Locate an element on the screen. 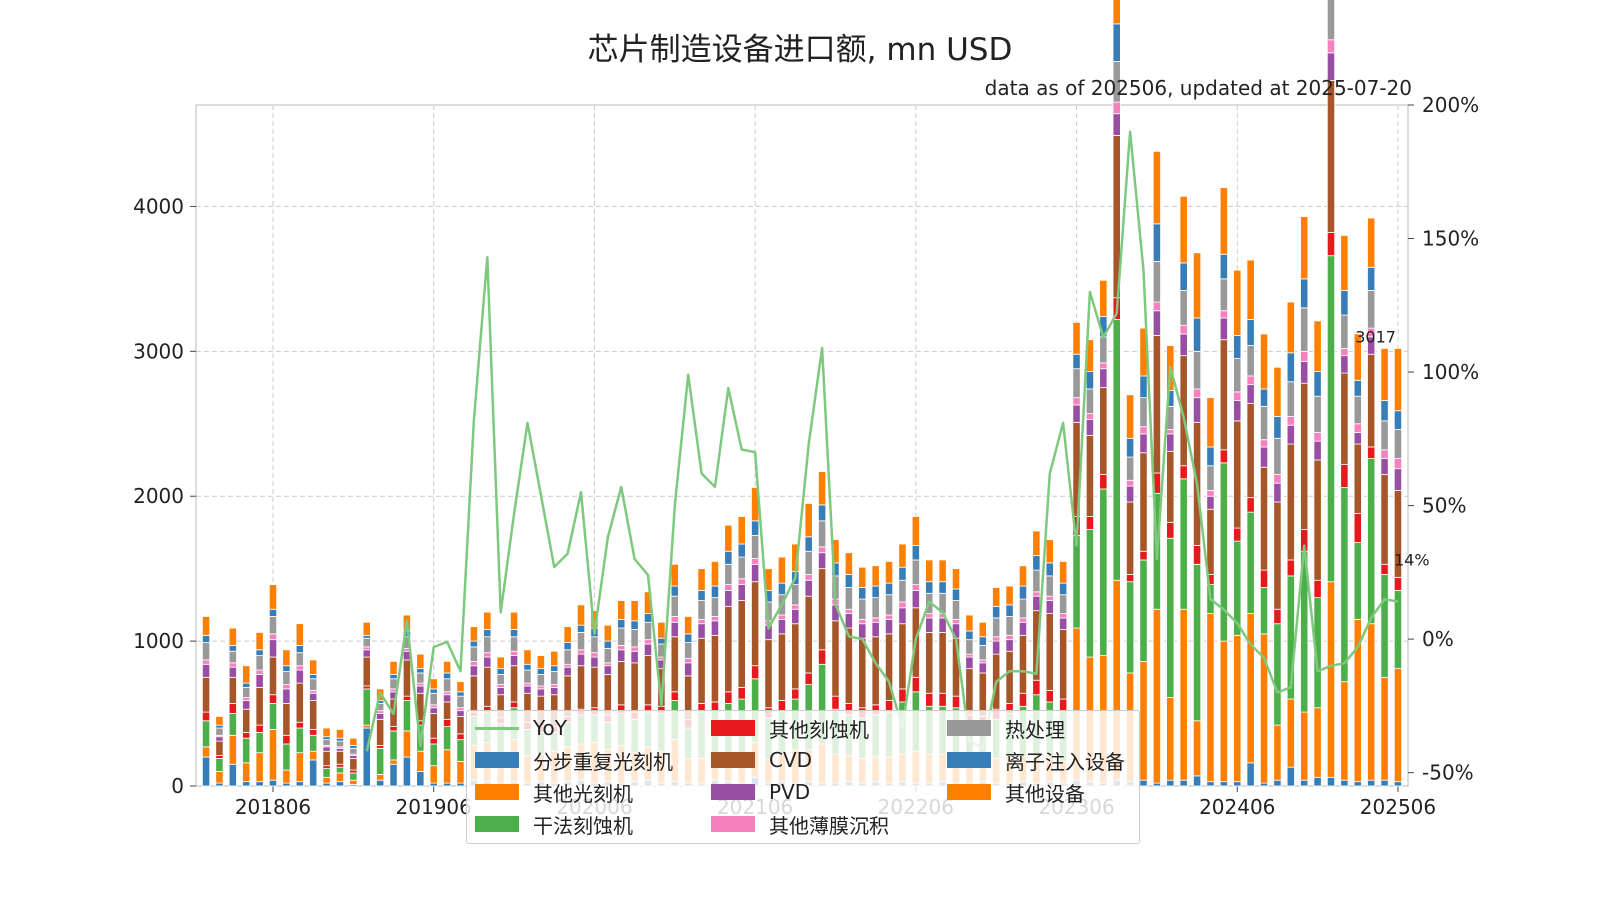 The width and height of the screenshot is (1600, 900). x-tick-label: 202406 is located at coordinates (1237, 807).